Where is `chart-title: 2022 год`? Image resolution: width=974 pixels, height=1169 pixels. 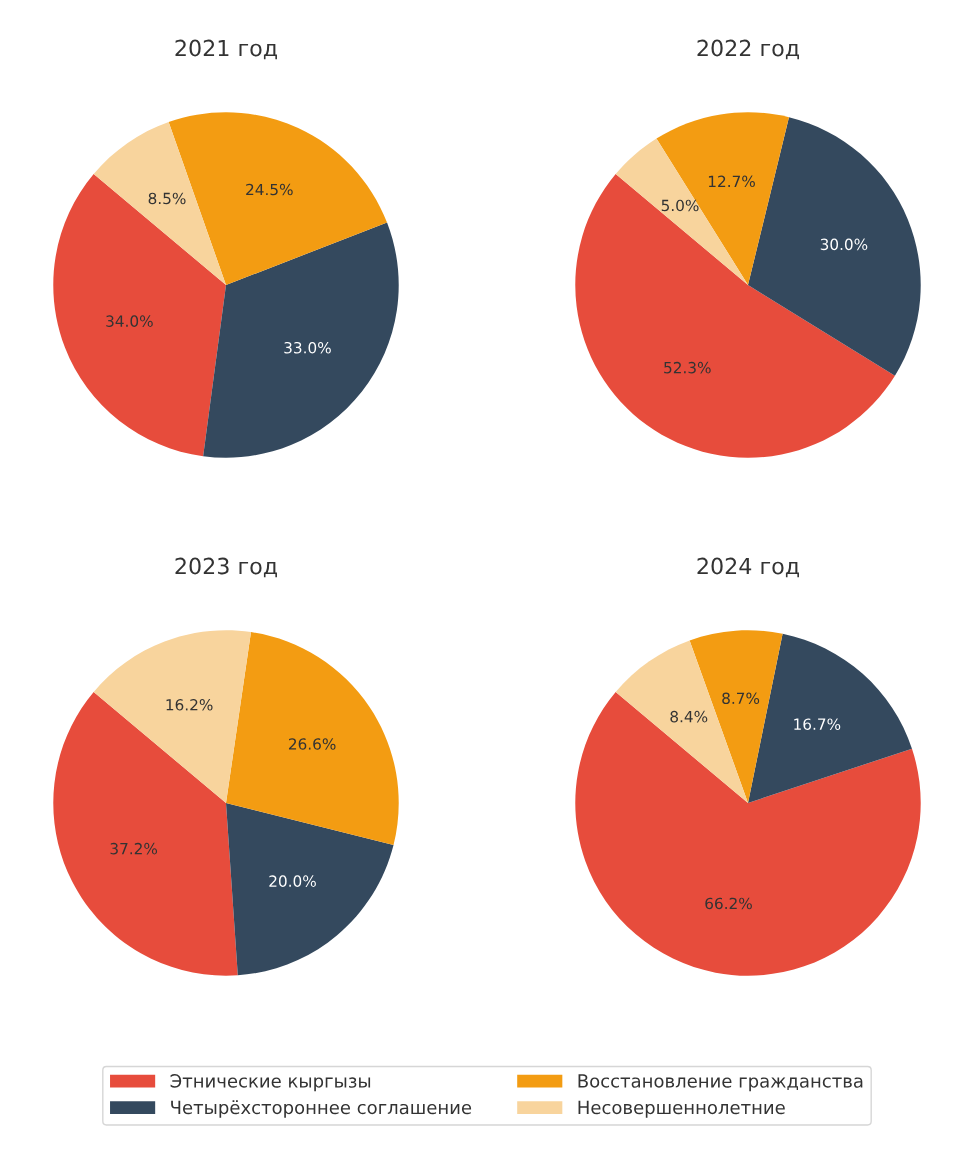
chart-title: 2022 год is located at coordinates (748, 49).